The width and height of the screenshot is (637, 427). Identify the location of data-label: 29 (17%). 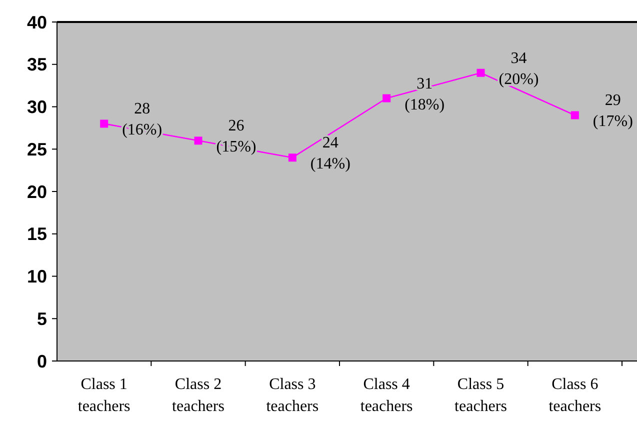
(612, 111).